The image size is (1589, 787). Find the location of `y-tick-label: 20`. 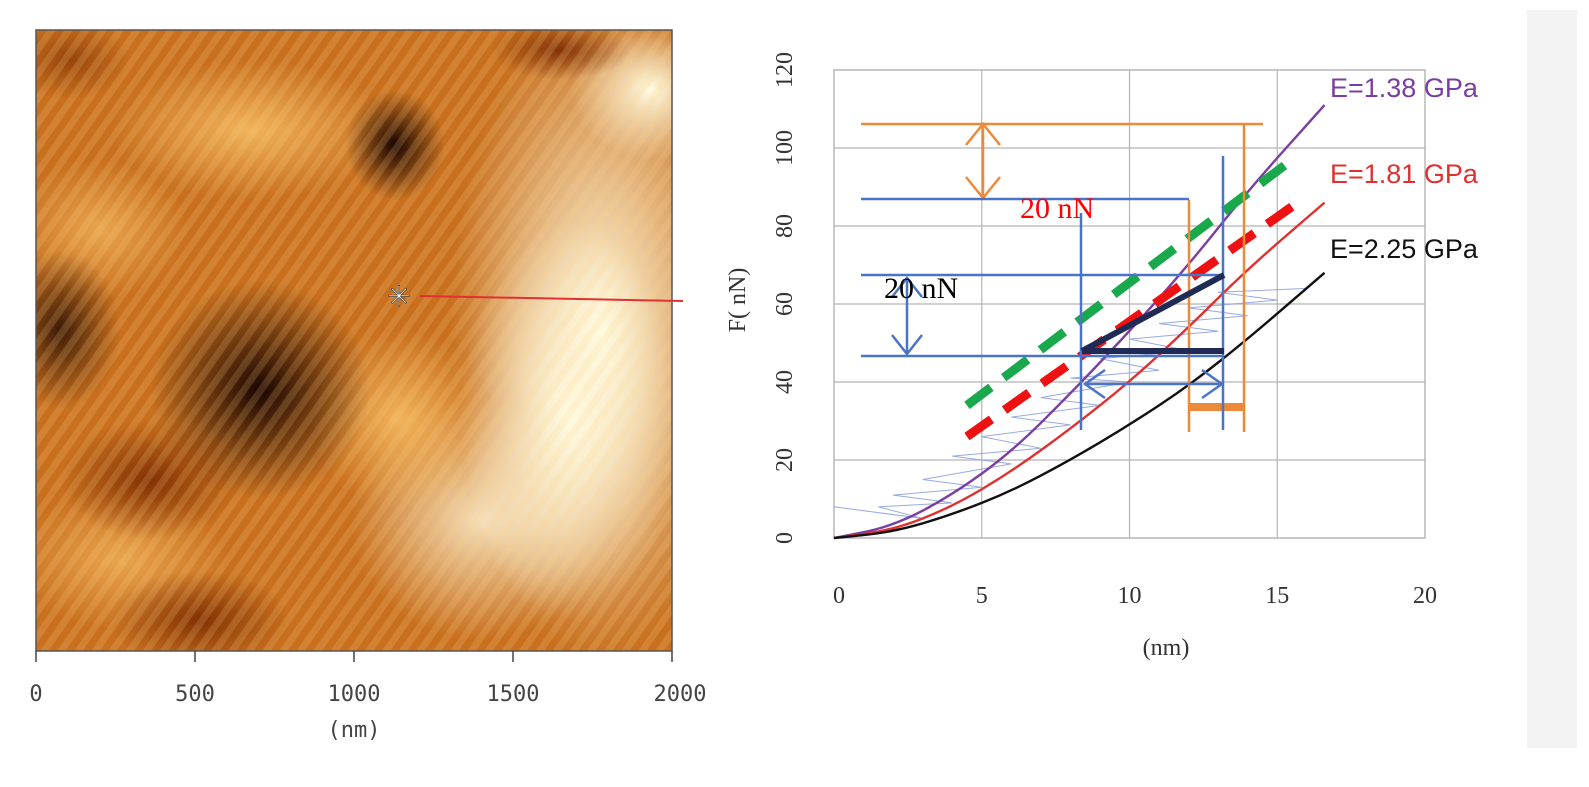

y-tick-label: 20 is located at coordinates (785, 460).